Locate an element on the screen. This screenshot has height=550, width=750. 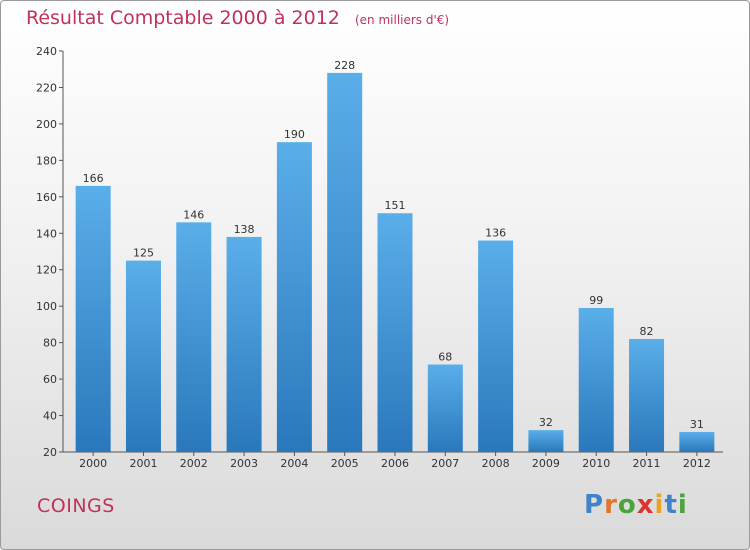
x-tick-label: 2009 is located at coordinates (546, 463).